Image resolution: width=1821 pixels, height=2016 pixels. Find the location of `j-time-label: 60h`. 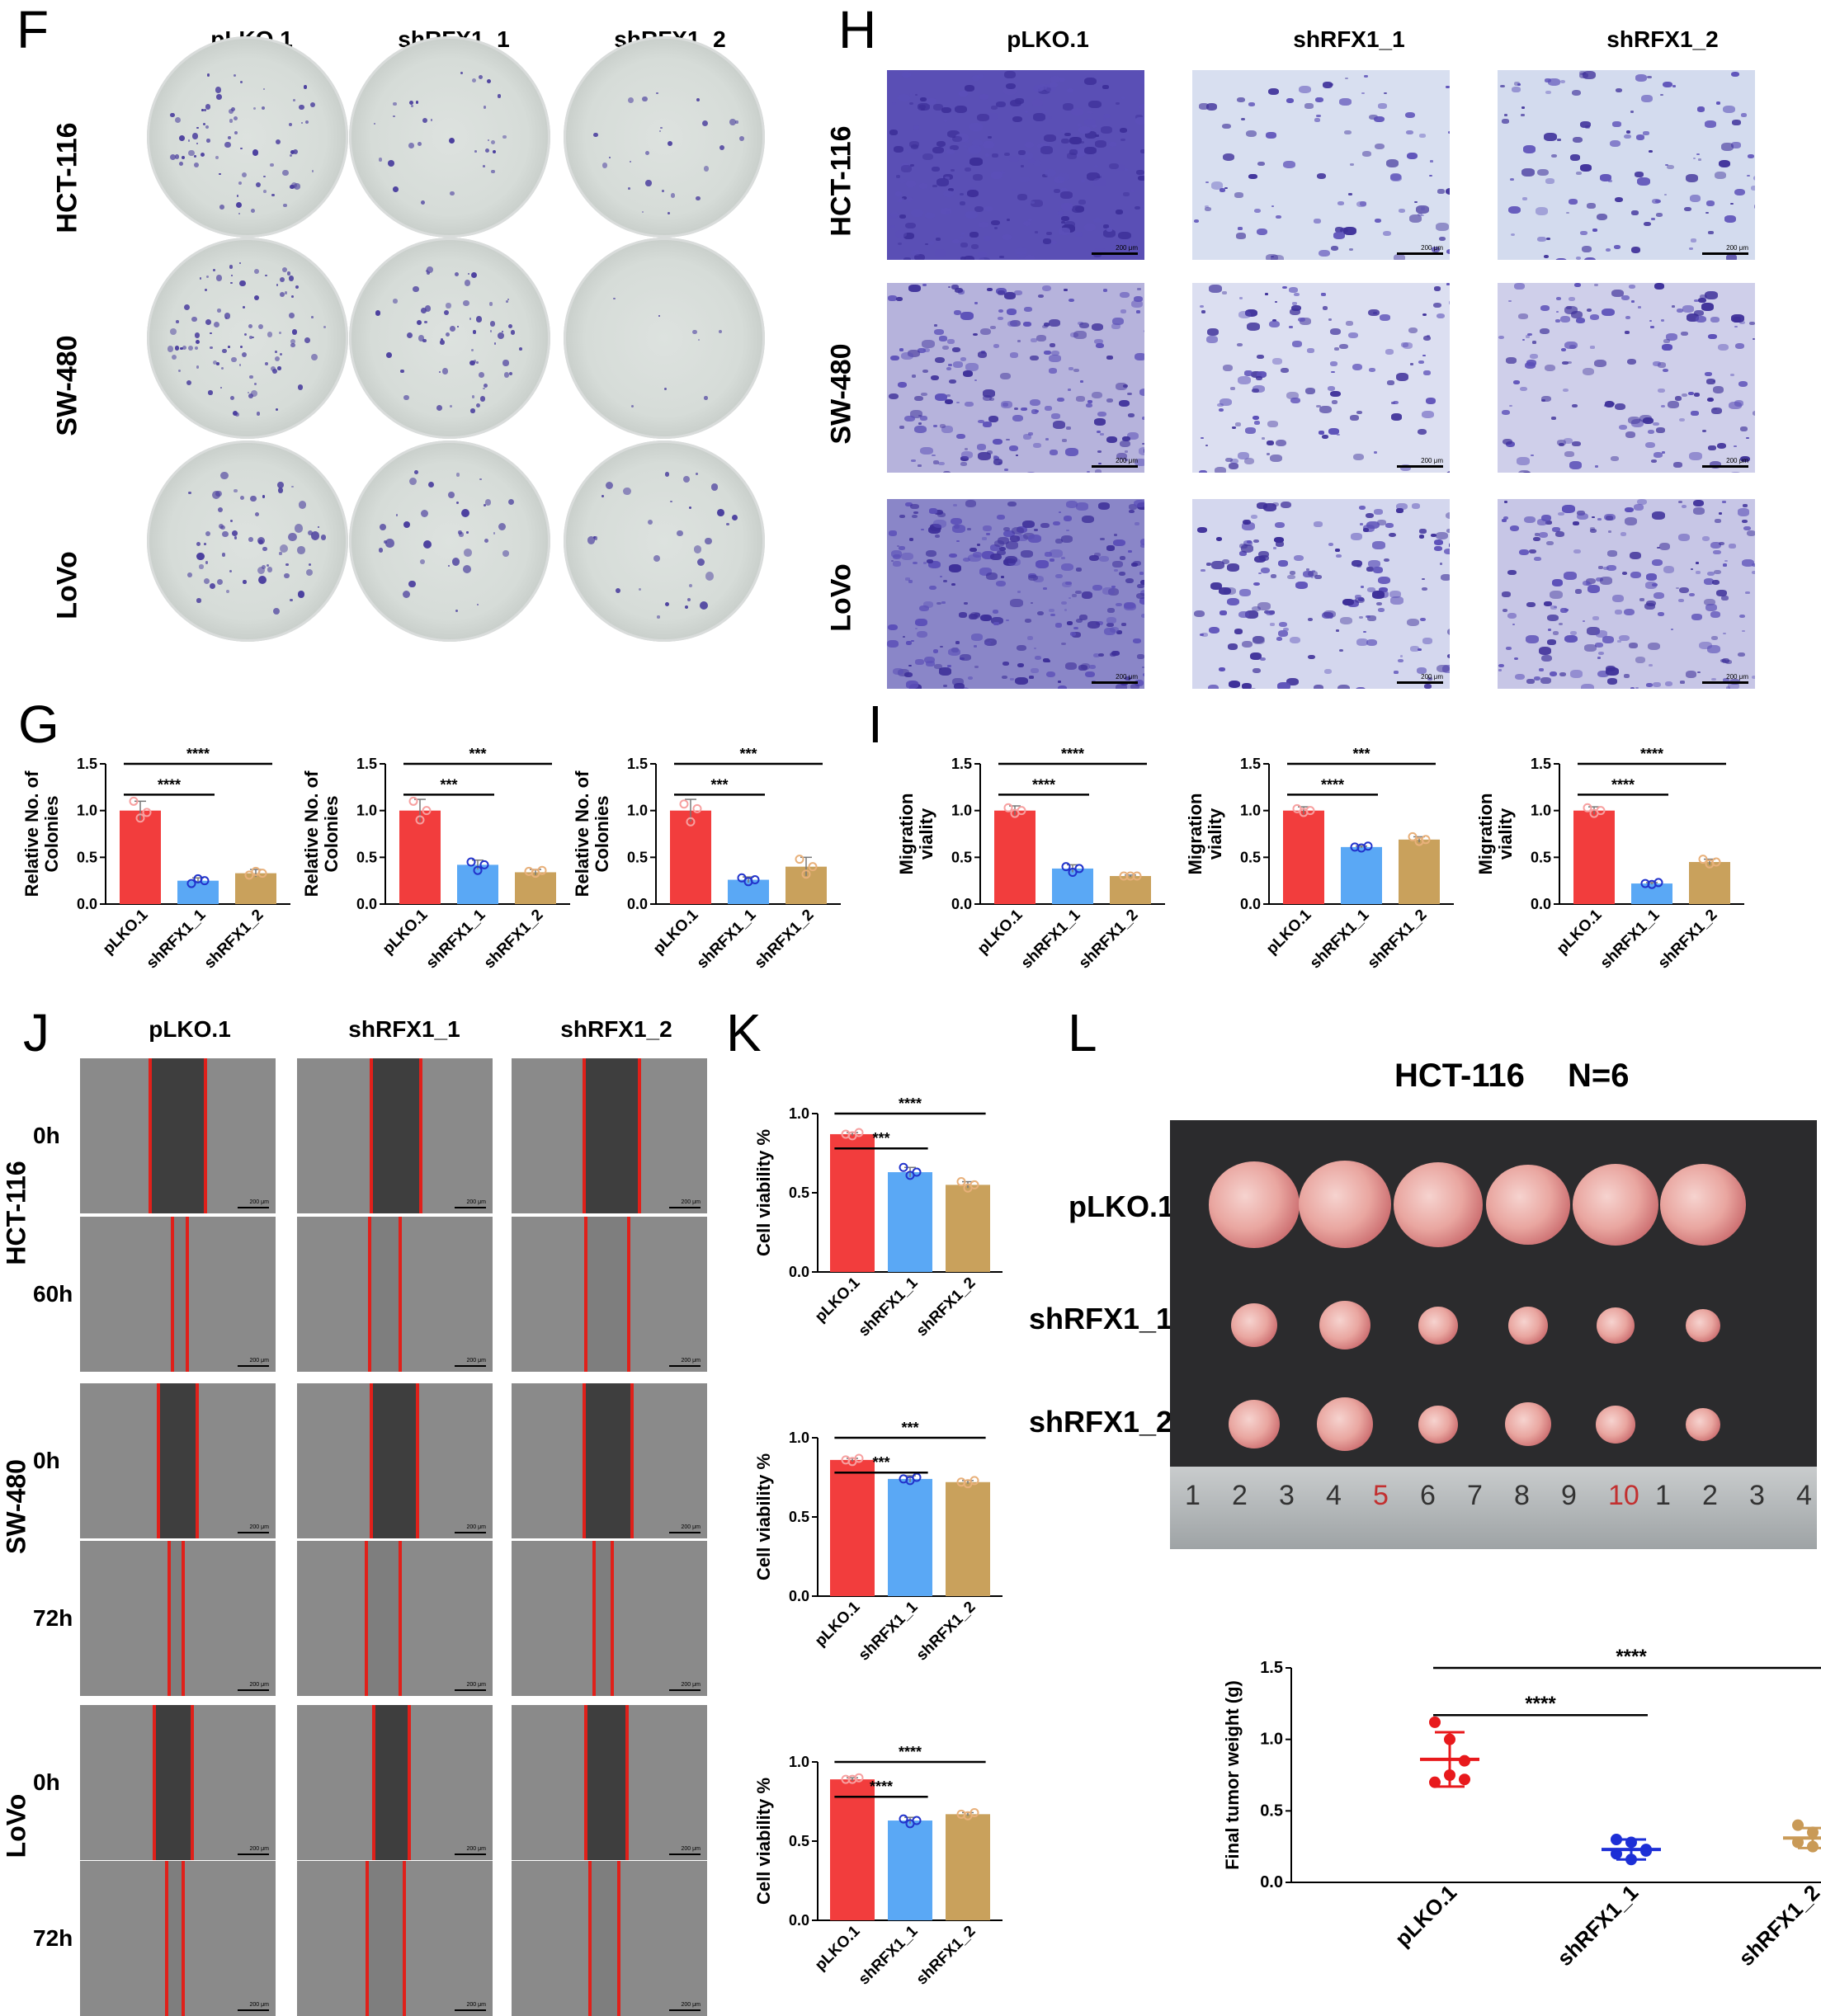

j-time-label: 60h is located at coordinates (53, 1294).